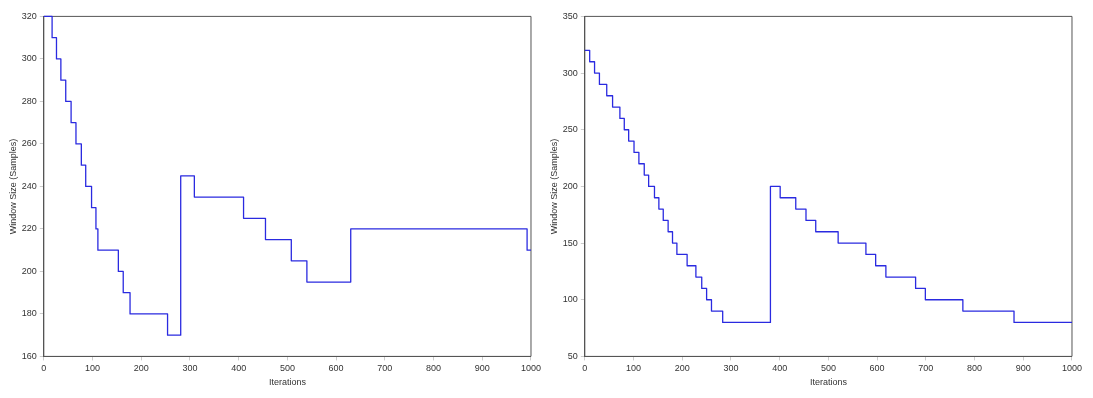 The width and height of the screenshot is (1093, 398). What do you see at coordinates (29, 15) in the screenshot?
I see `y-tick-label: 320` at bounding box center [29, 15].